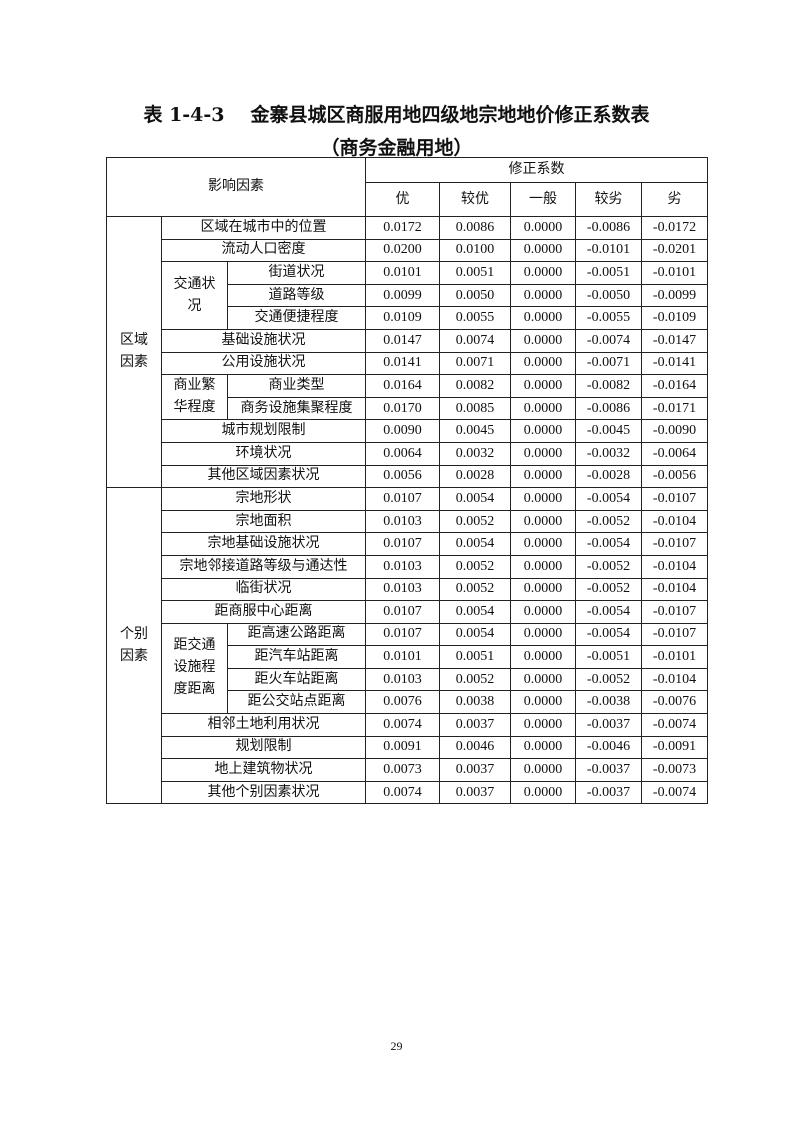  I want to click on factor-label: 交通便捷程度, so click(296, 318).